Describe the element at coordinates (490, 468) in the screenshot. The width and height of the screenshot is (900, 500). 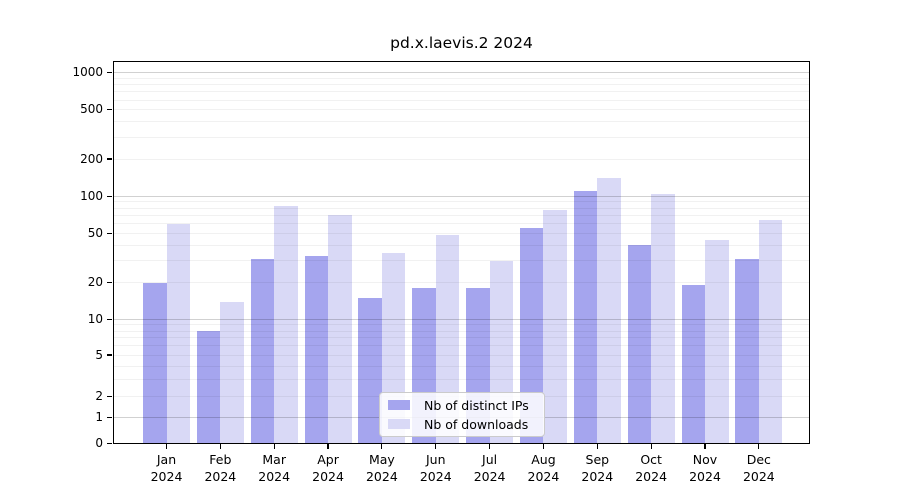
I see `x-tick-label-jul: Jul 2024` at that location.